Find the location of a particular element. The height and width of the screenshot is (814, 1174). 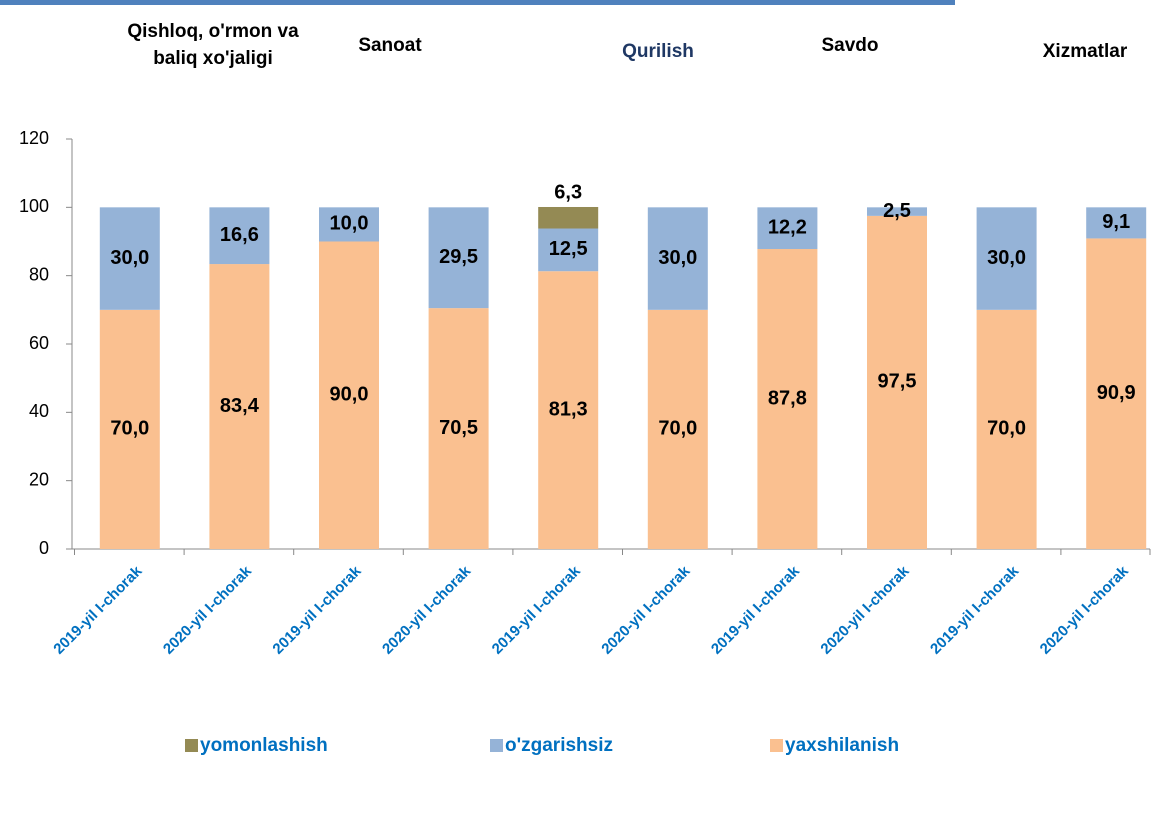

data-label: 12,5 is located at coordinates (568, 249).